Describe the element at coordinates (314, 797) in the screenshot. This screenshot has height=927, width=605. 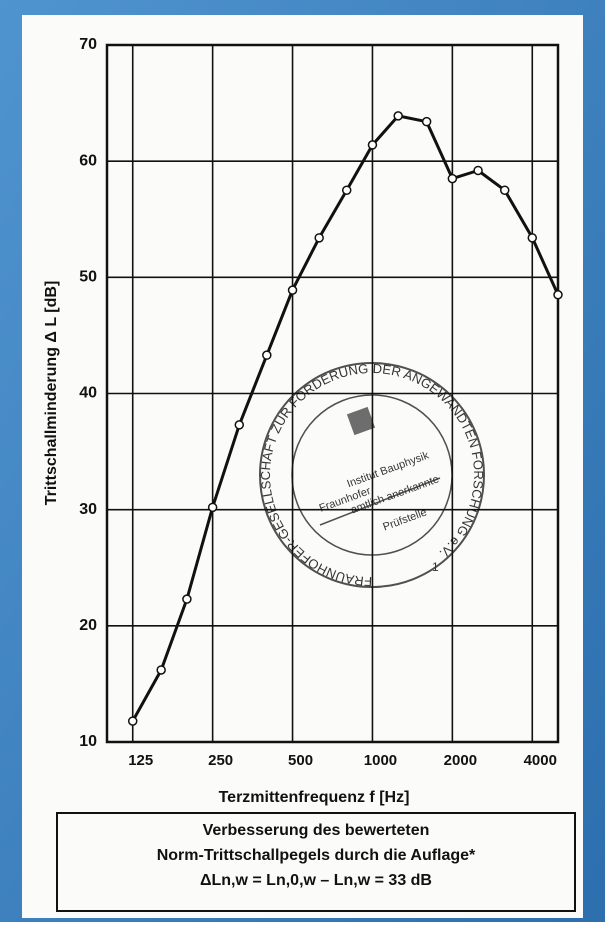
I see `x-axis-label: Terzmittenfrequenz f [Hz]` at that location.